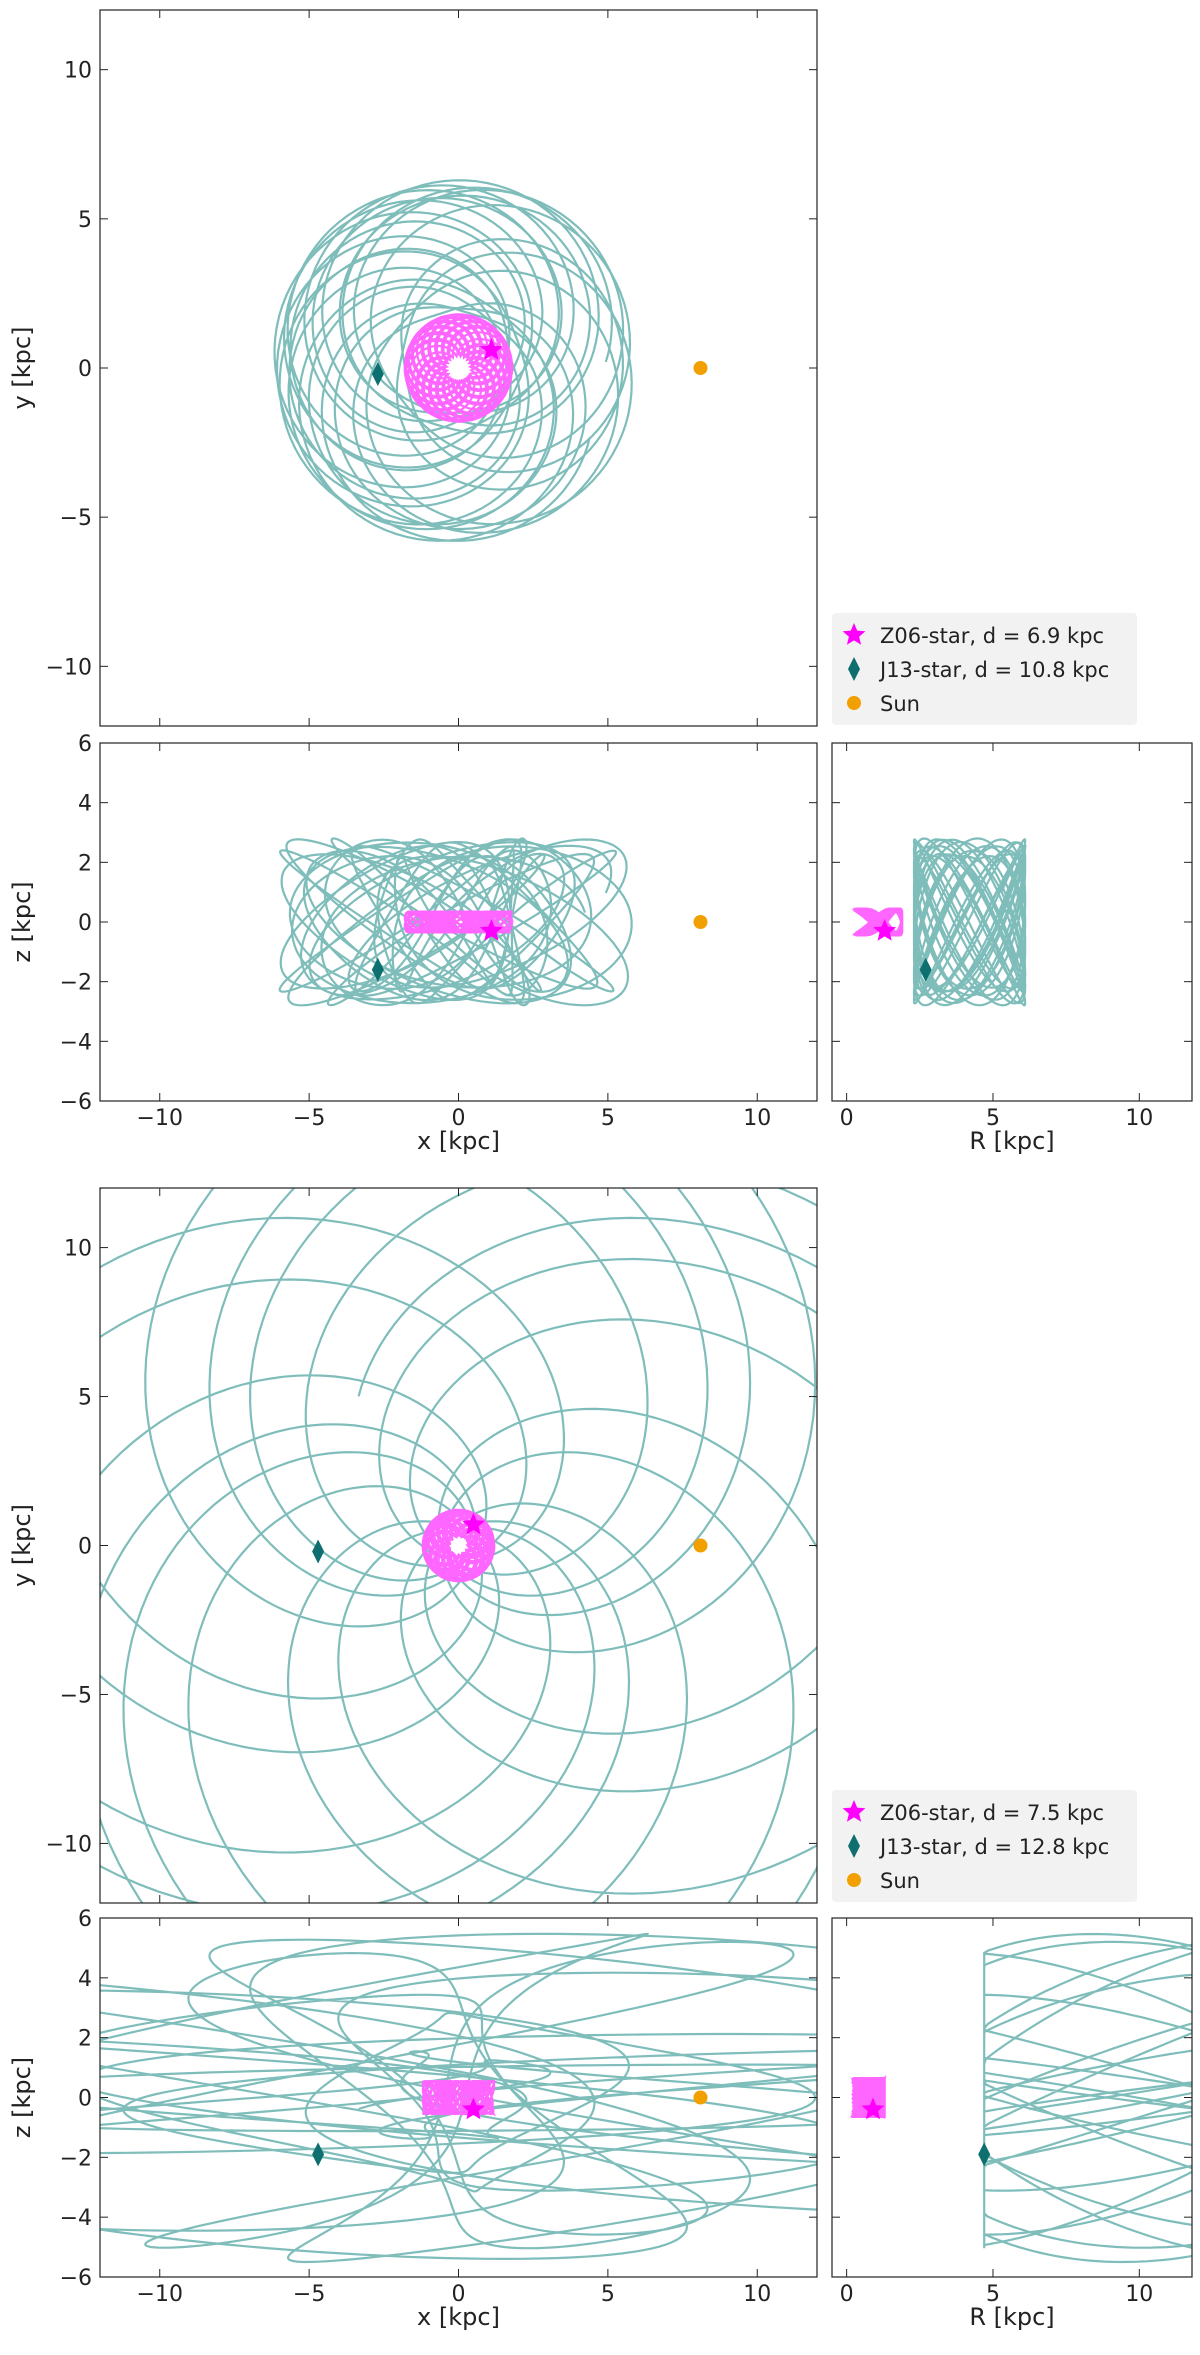  Describe the element at coordinates (309, 2294) in the screenshot. I see `x-tick-label: −5` at that location.